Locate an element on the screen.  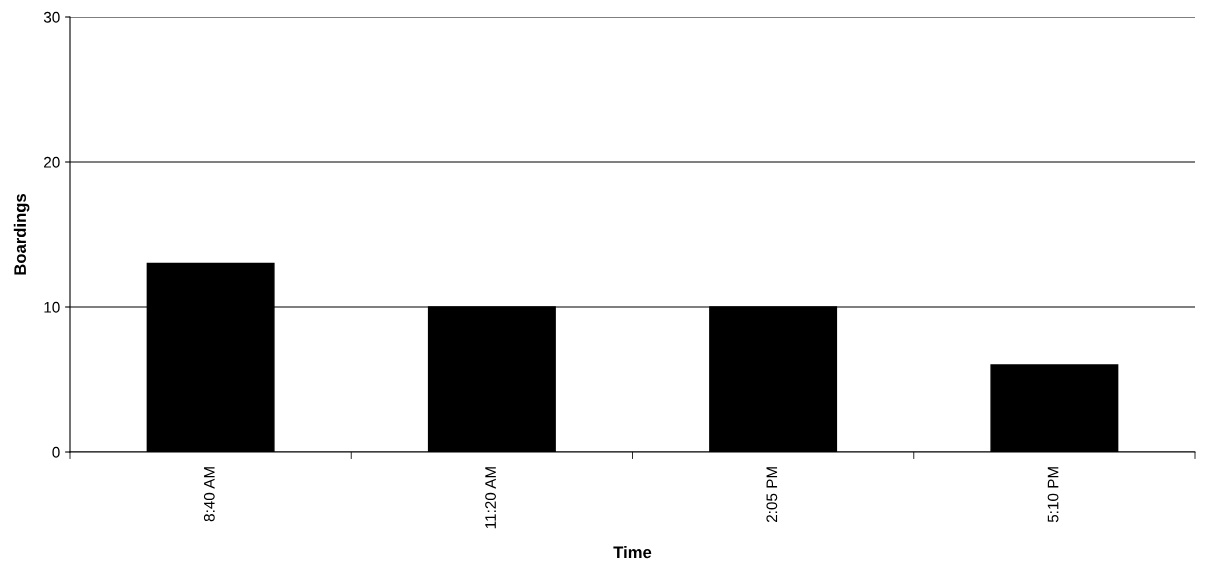
y-tick-label: 30 is located at coordinates (51, 17).